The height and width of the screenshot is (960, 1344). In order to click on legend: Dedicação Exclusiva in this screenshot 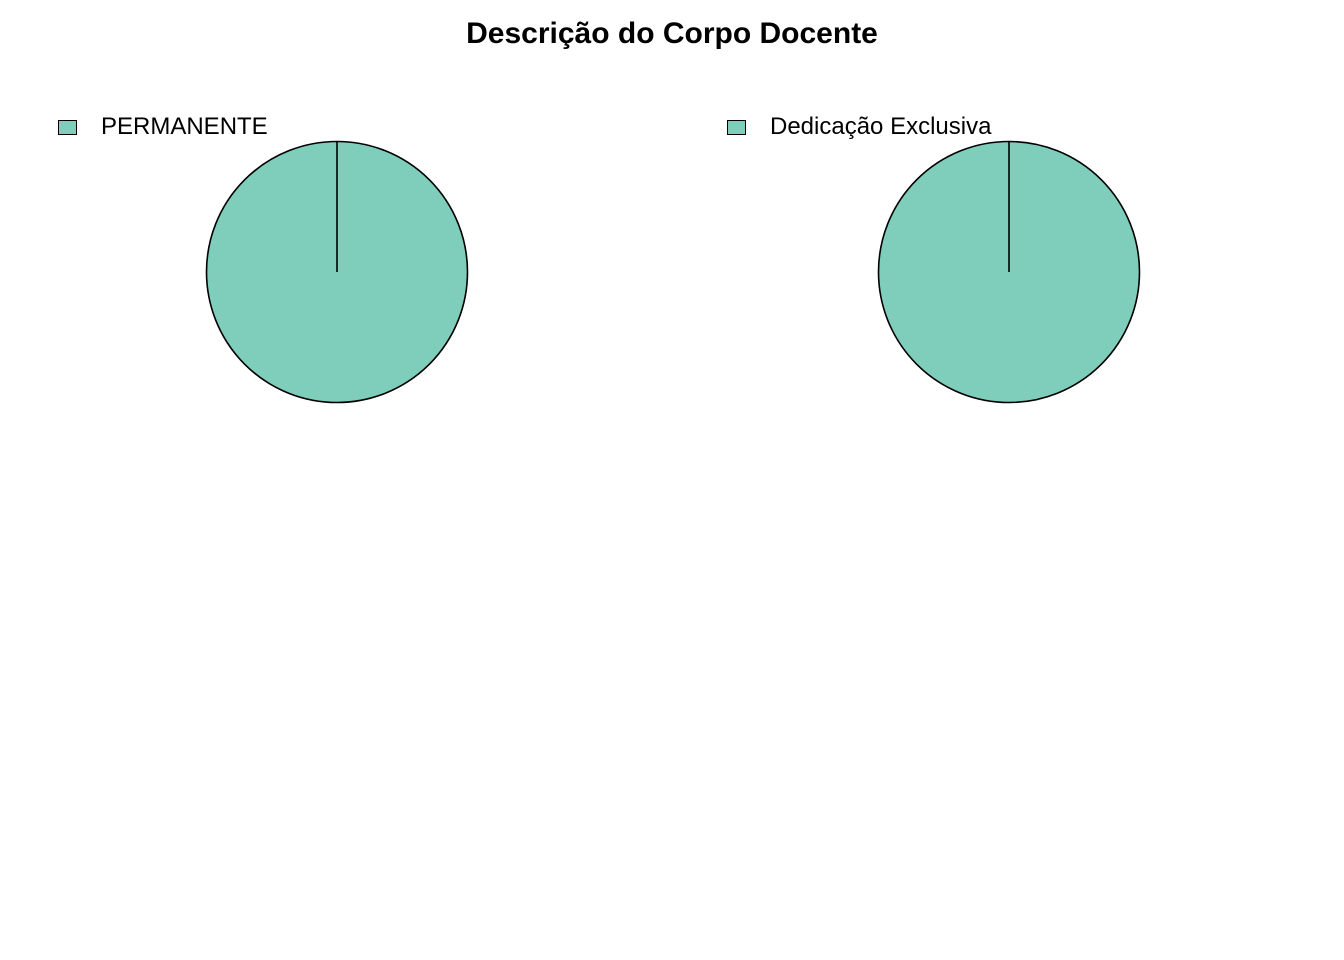, I will do `click(859, 127)`.